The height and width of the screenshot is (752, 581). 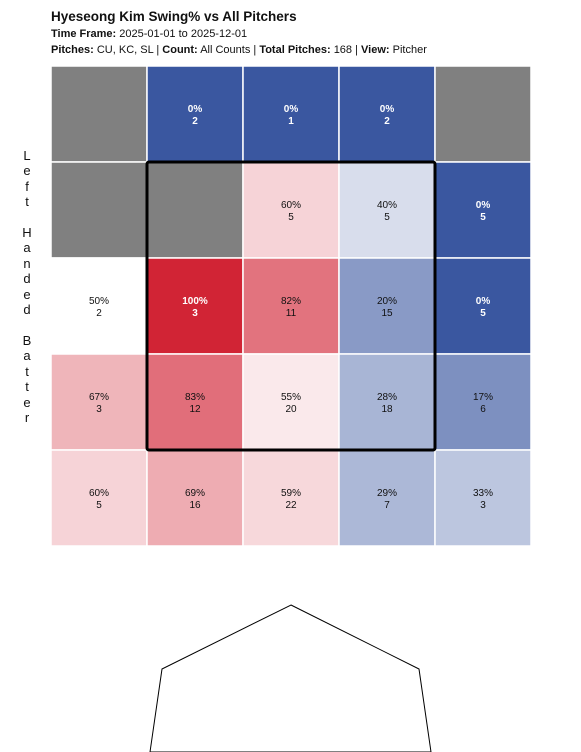 I want to click on cell-percent-label: 55%, so click(x=291, y=397).